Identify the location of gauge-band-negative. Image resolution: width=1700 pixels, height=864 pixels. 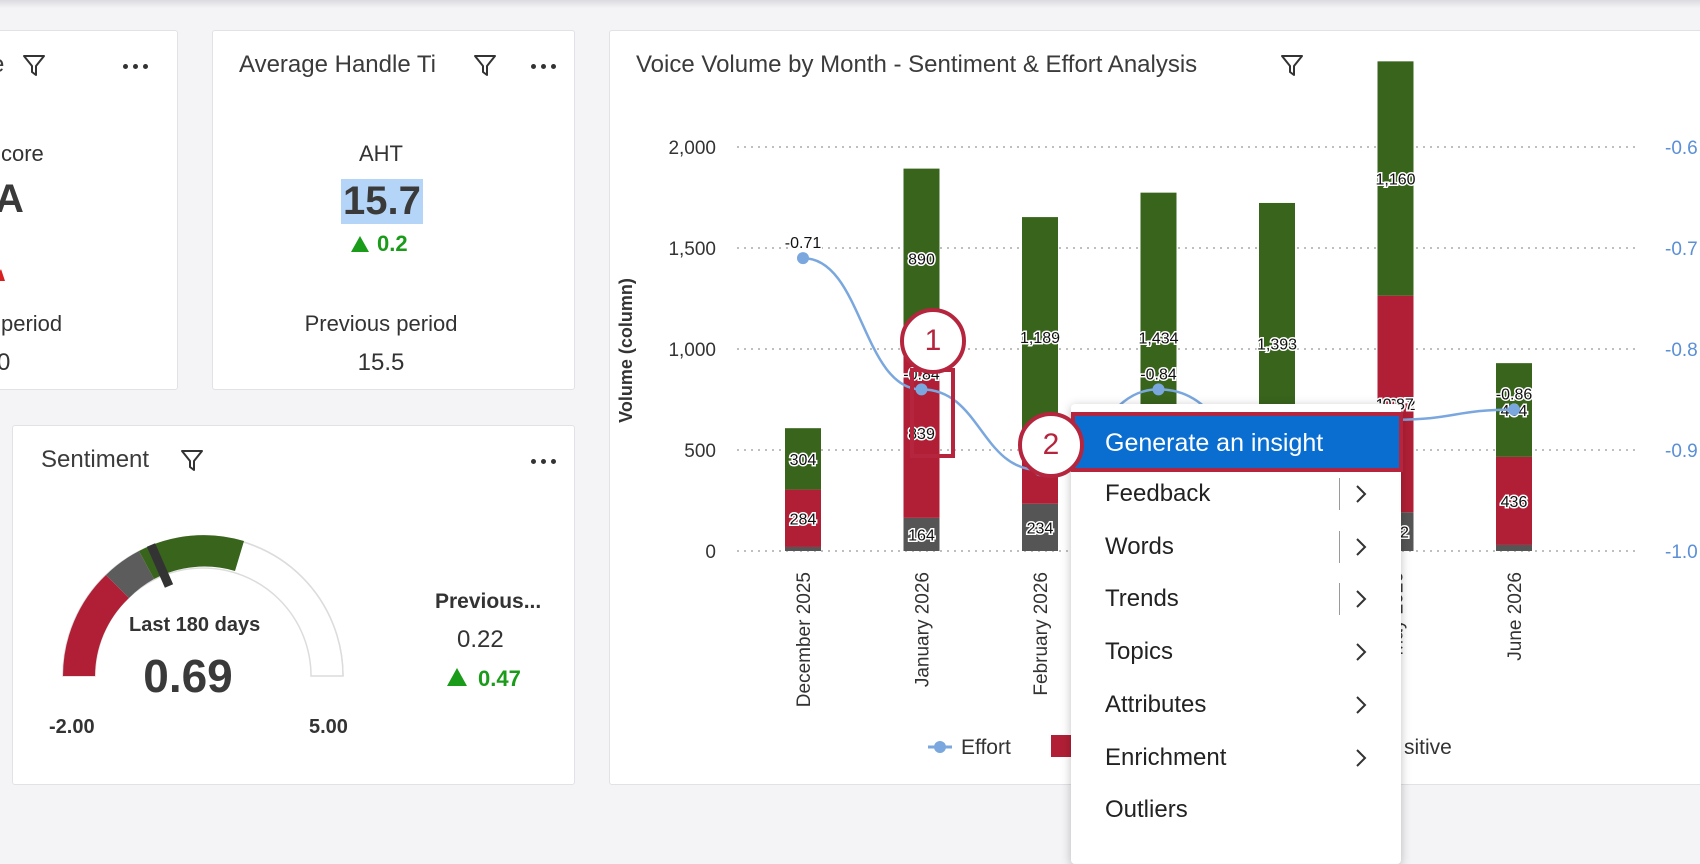
(95, 625).